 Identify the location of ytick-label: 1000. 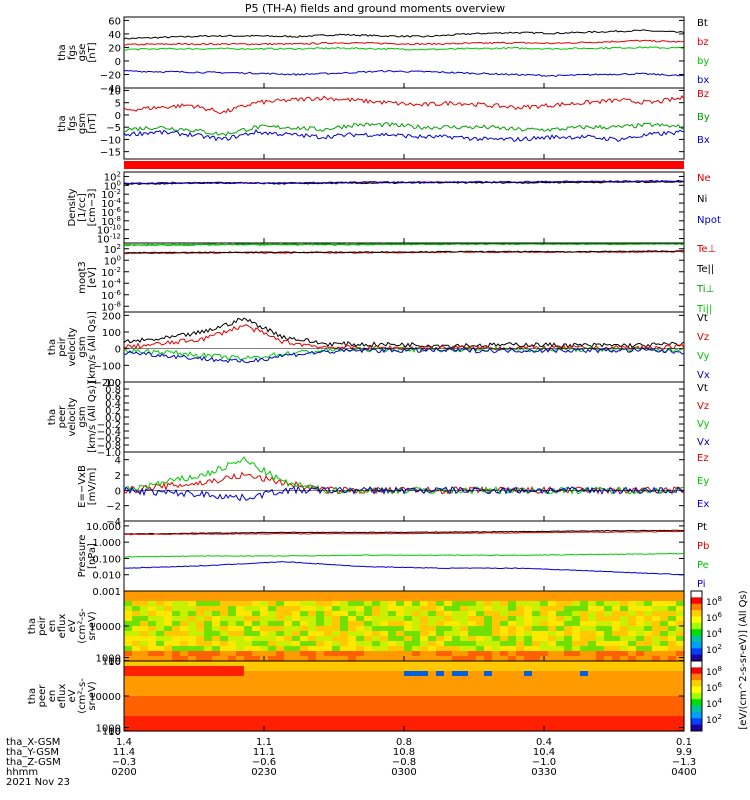
(108, 729).